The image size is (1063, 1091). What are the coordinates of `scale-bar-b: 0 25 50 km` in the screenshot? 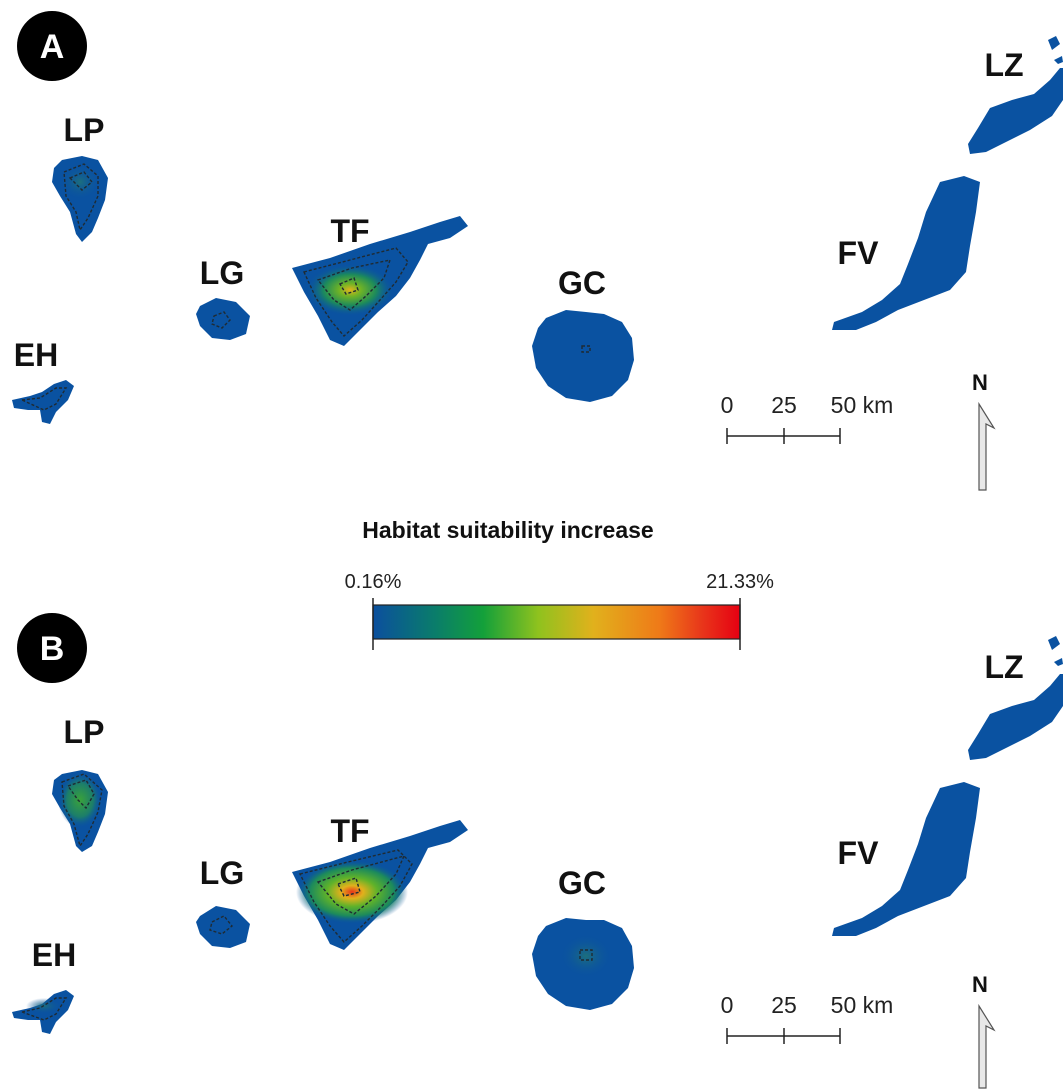 It's located at (807, 1018).